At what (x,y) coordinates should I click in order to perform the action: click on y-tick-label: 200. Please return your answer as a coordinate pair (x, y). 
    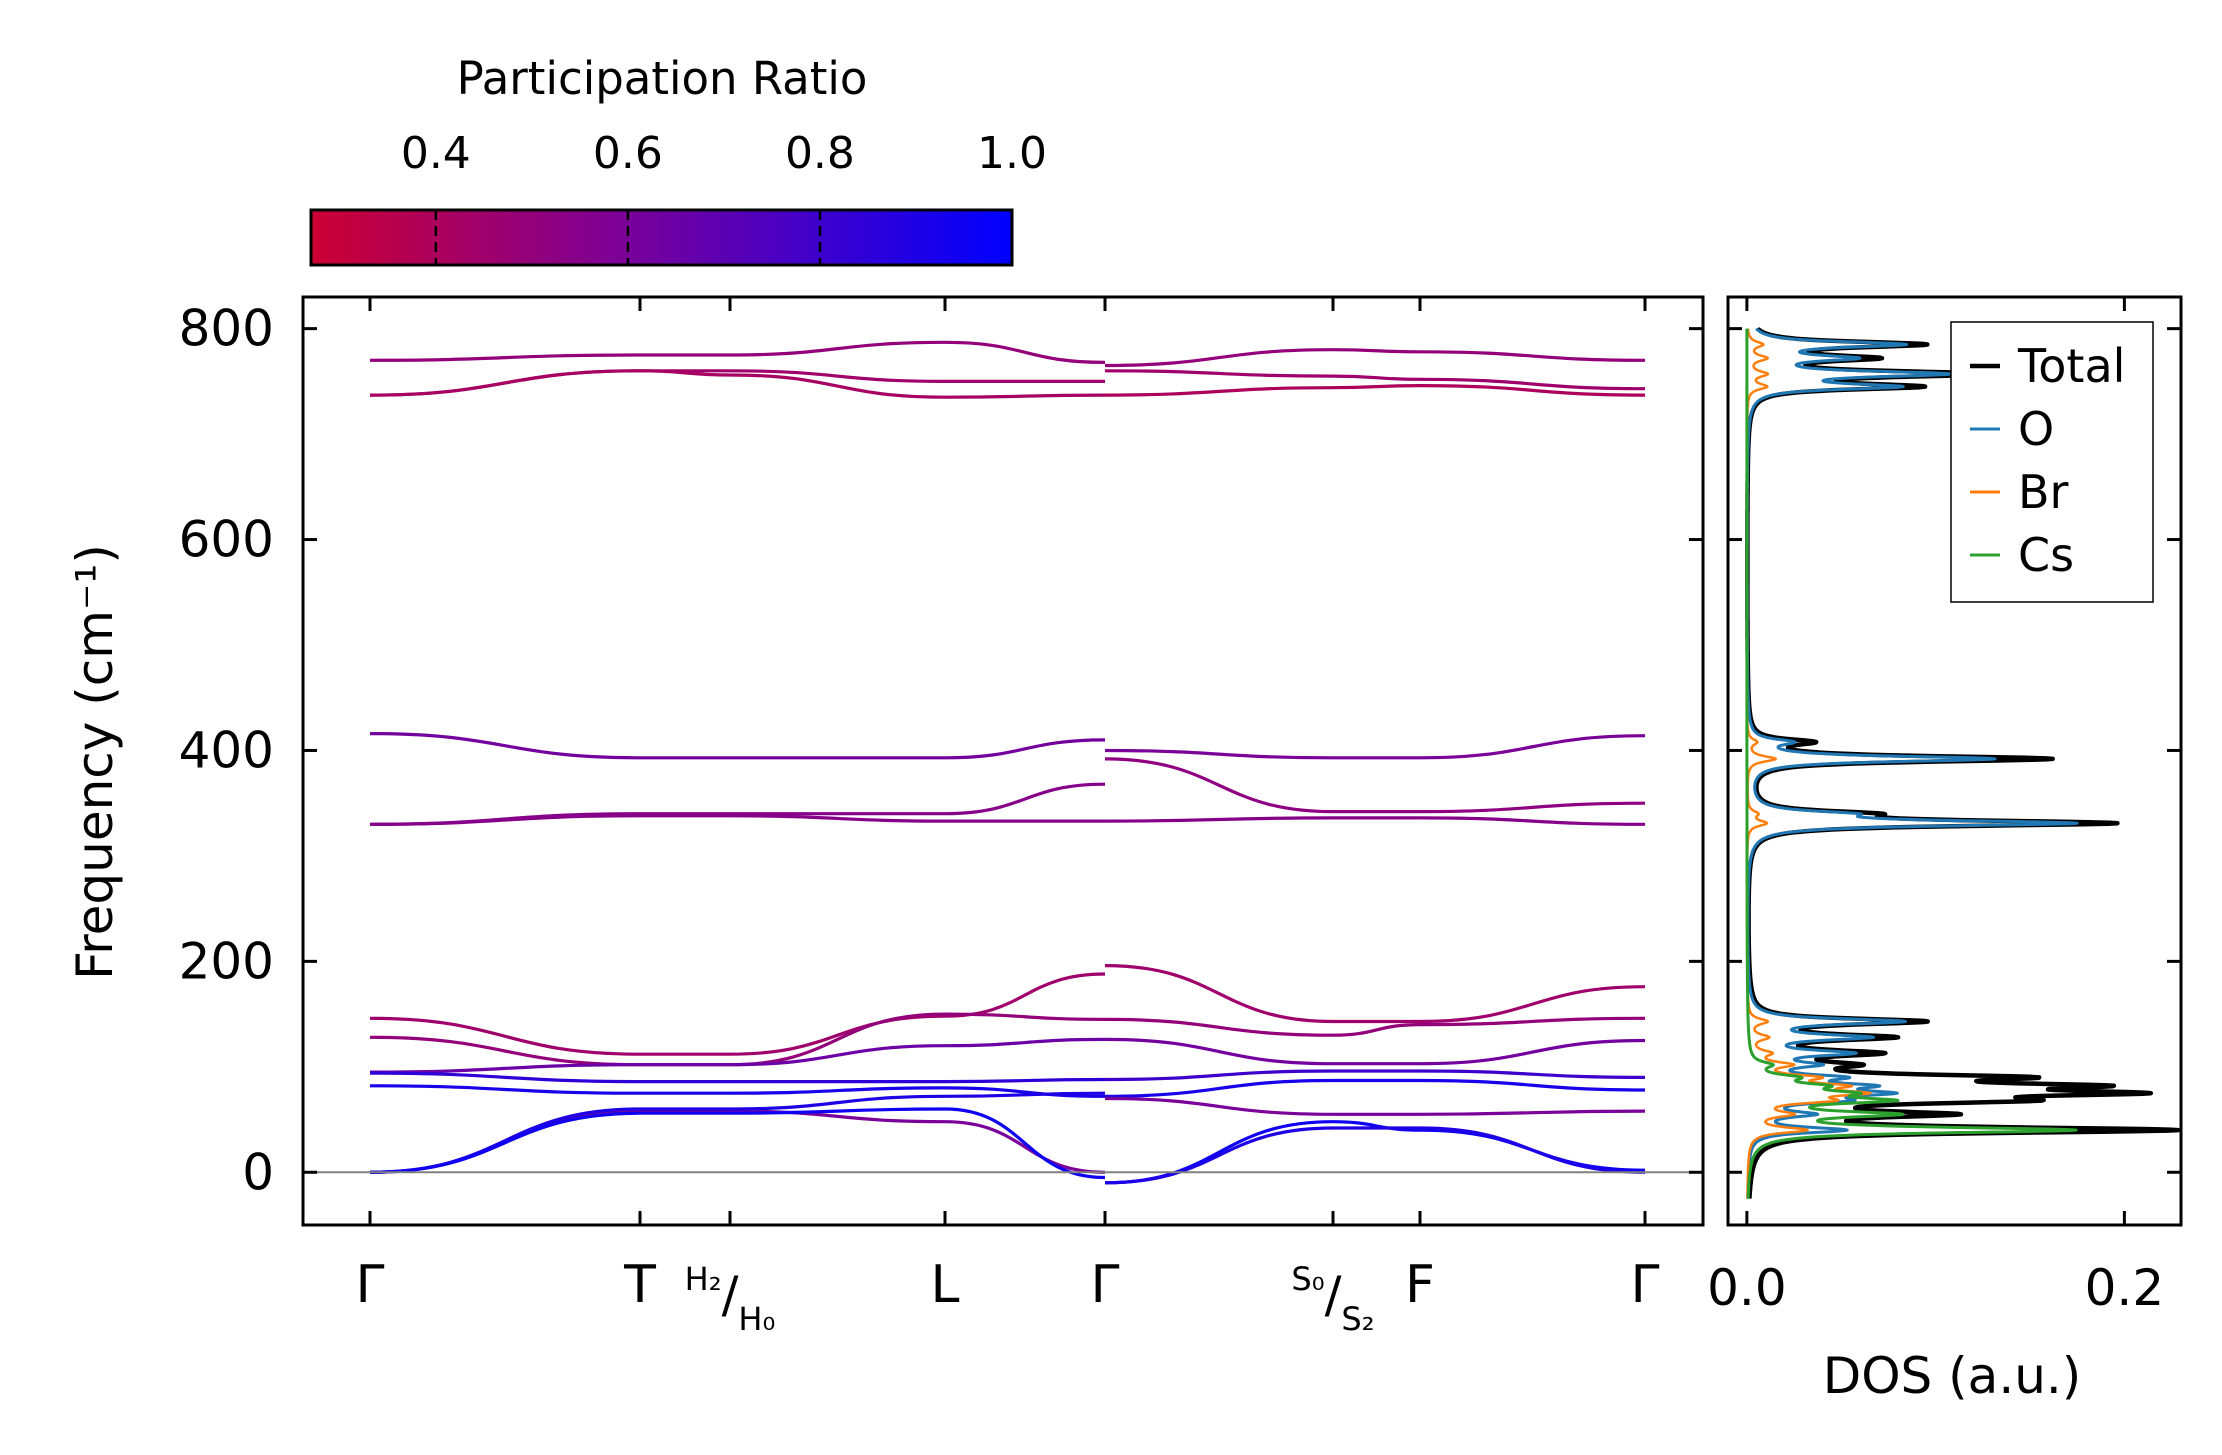
    Looking at the image, I should click on (226, 961).